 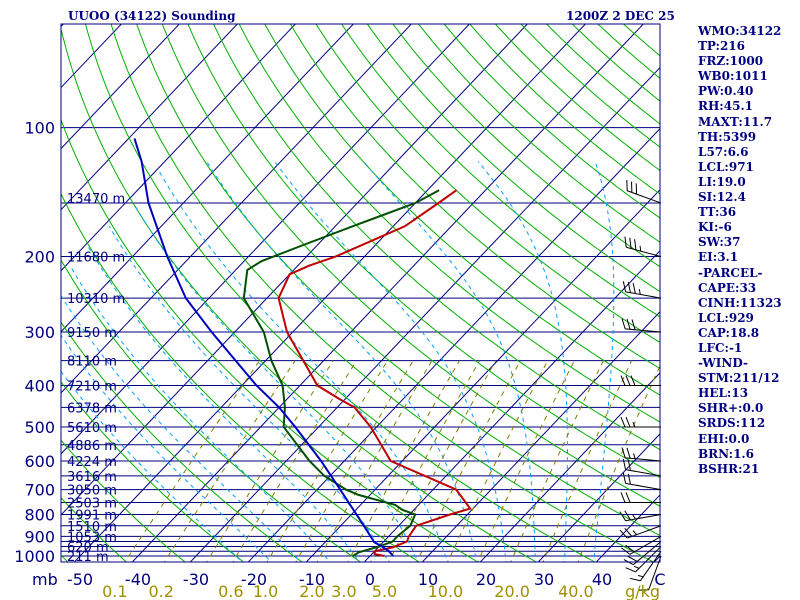 What do you see at coordinates (642, 591) in the screenshot?
I see `mixing-ratio-tick-label: g/kg` at bounding box center [642, 591].